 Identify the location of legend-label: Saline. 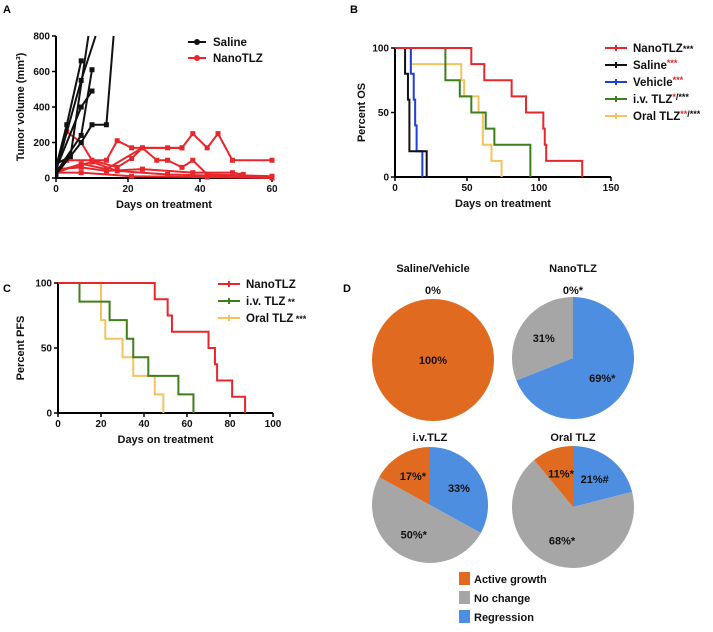
(650, 66).